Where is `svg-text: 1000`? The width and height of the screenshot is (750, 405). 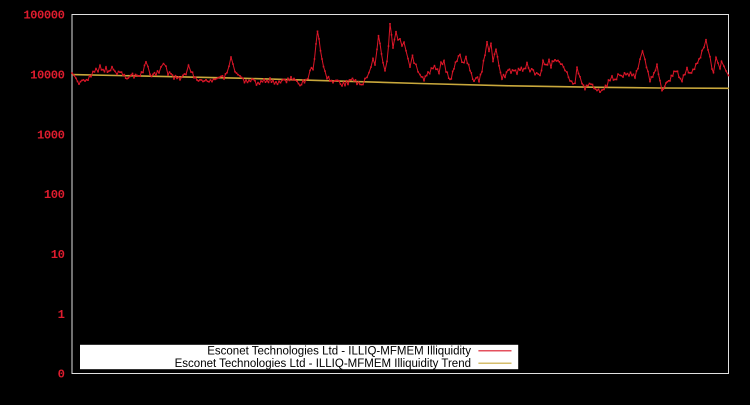 svg-text: 1000 is located at coordinates (51, 135).